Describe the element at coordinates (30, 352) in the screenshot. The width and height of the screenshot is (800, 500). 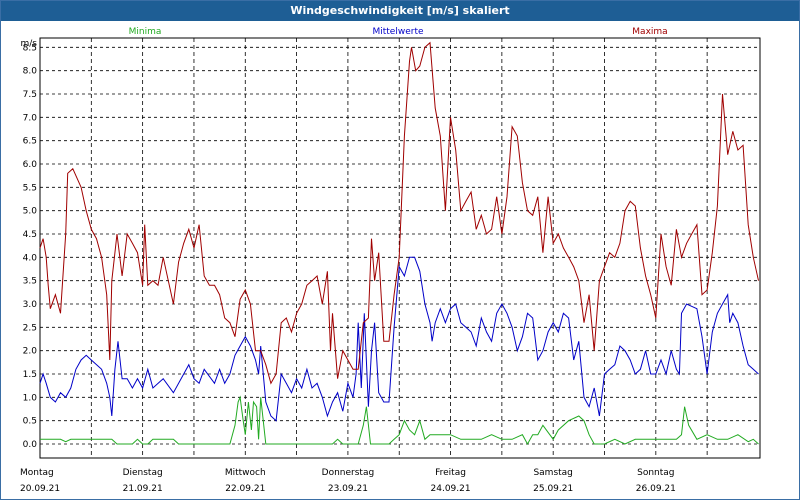
I see `y-tick-label: 2.0` at that location.